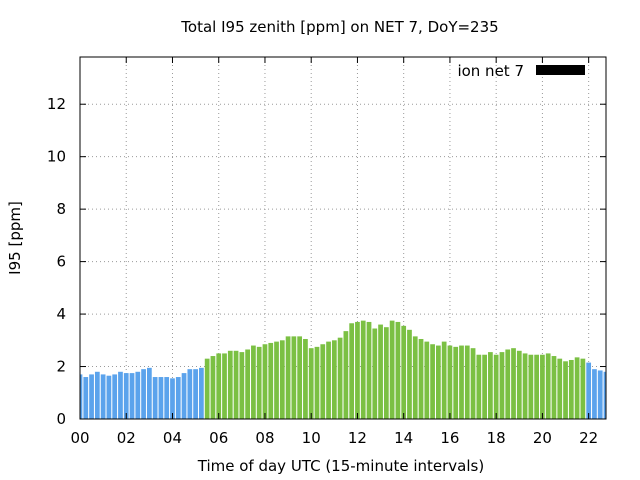  I want to click on x-tick-labels: 00 02 04 06 08 10 12 14 16 18 20 22, so click(334, 438).